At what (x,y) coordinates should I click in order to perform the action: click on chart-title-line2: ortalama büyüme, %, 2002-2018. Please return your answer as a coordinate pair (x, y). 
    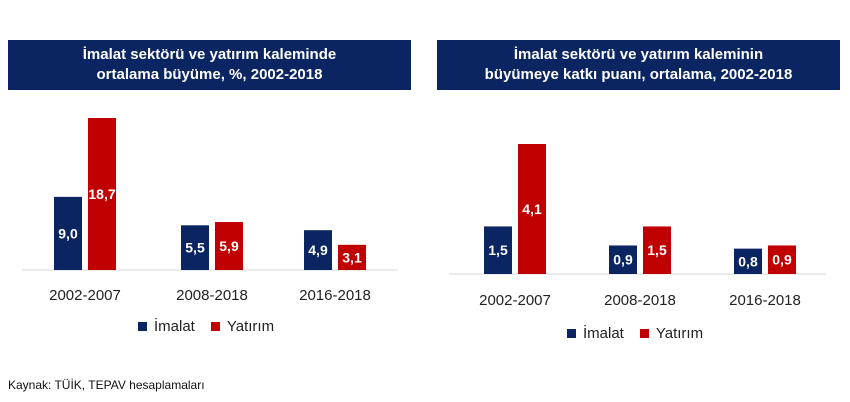
    Looking at the image, I should click on (209, 74).